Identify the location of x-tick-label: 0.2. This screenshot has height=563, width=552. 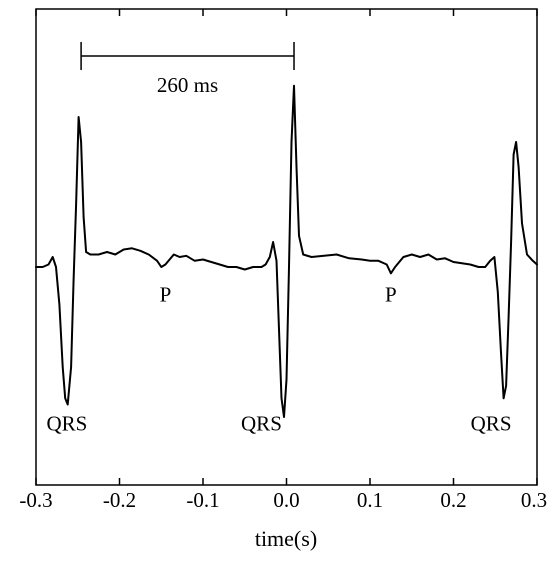
(453, 500).